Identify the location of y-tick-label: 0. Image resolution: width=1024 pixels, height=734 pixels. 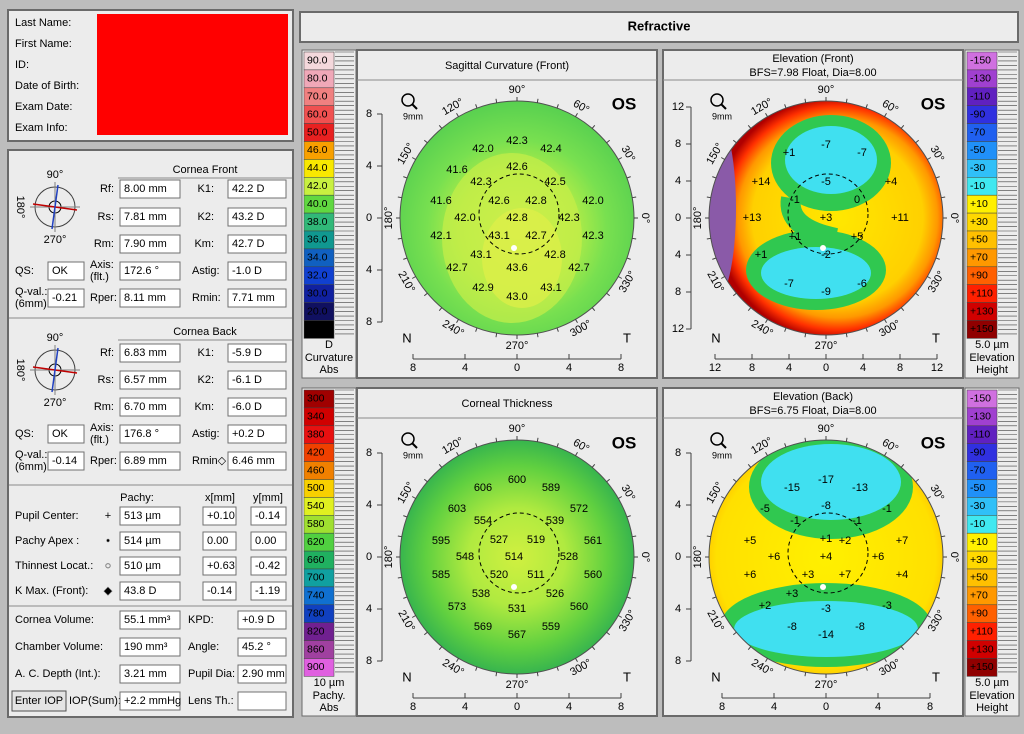
(678, 557).